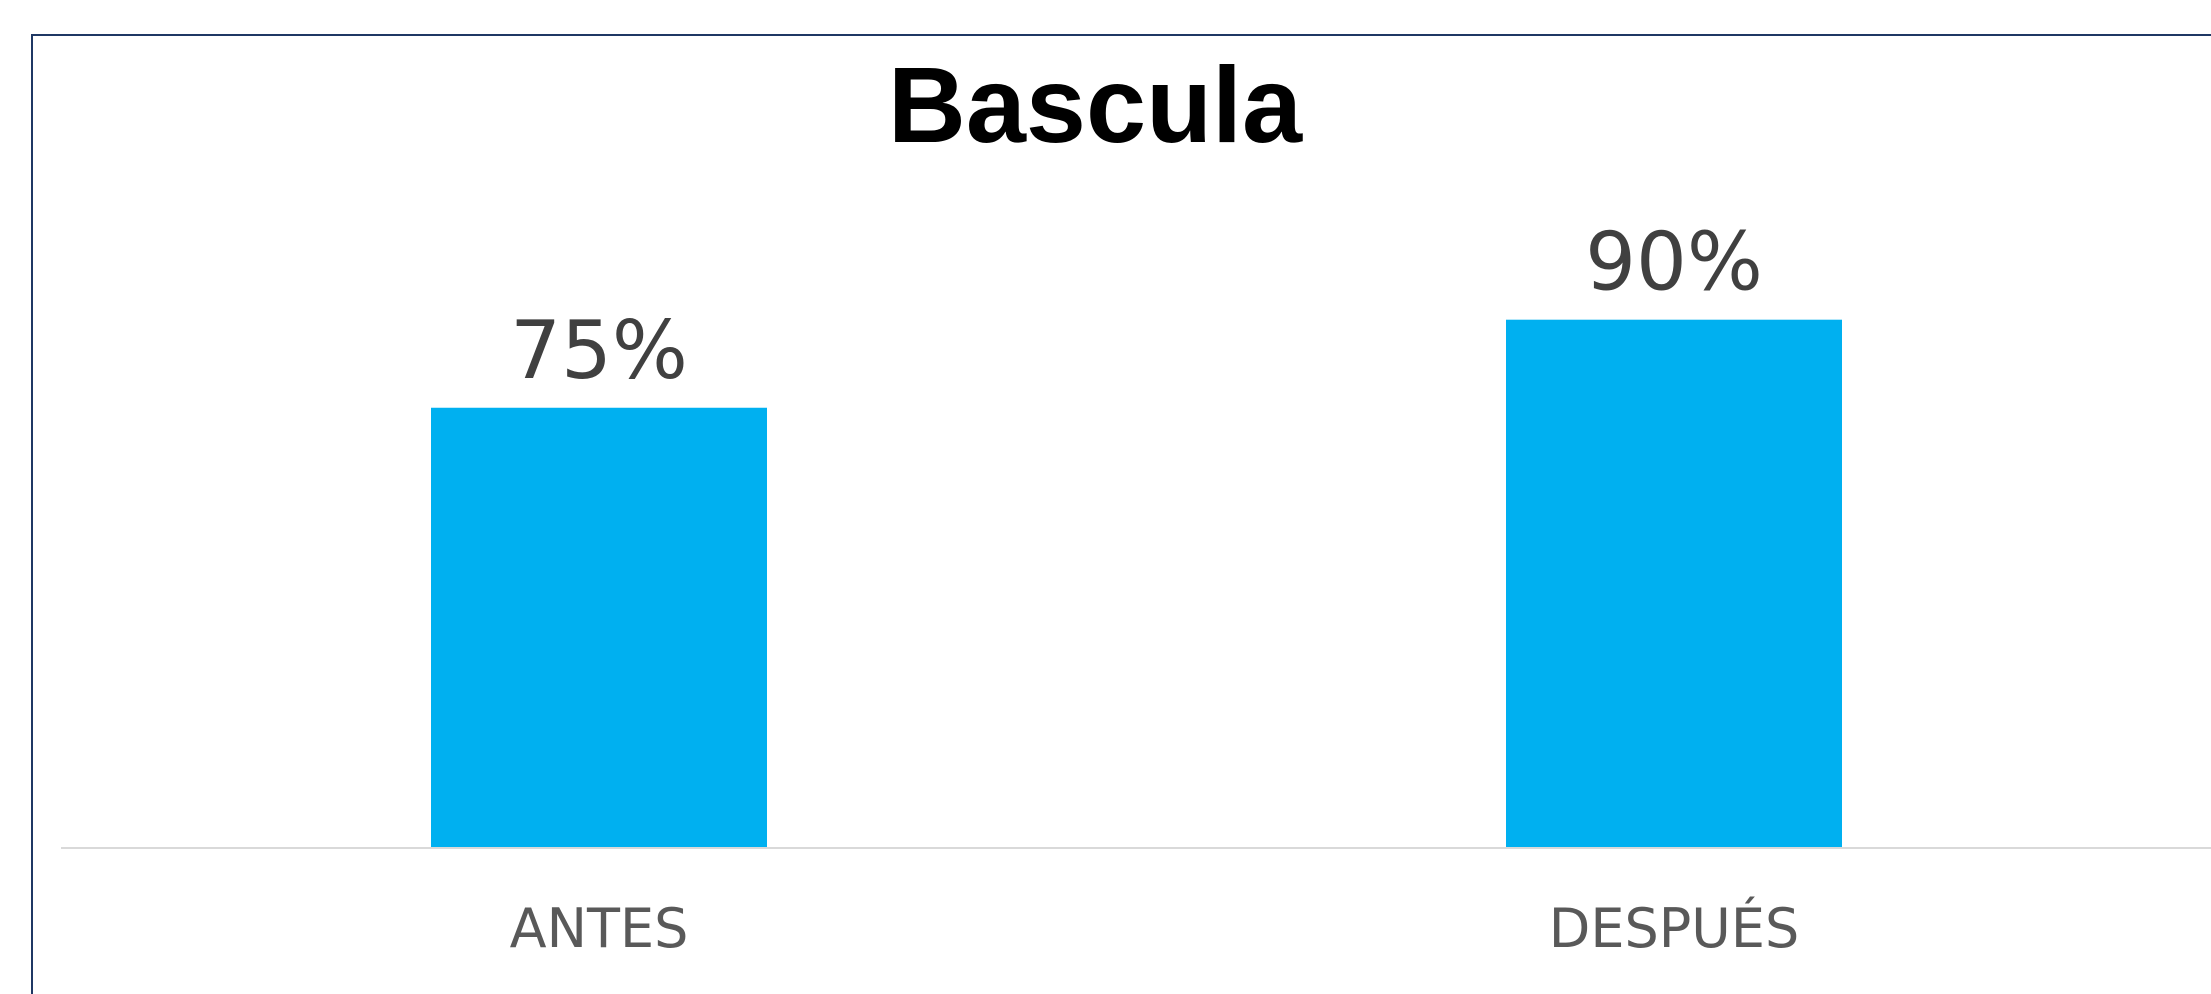 This screenshot has height=994, width=2211. What do you see at coordinates (1674, 262) in the screenshot?
I see `data-label: 90%` at bounding box center [1674, 262].